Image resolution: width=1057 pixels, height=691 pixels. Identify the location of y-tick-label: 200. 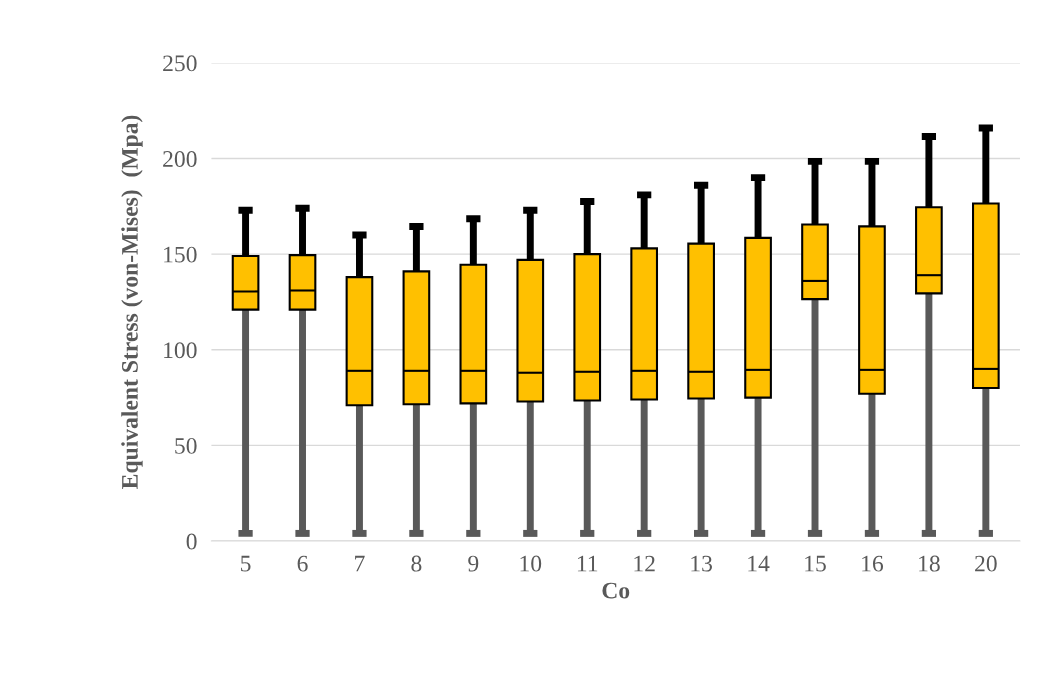
(180, 159).